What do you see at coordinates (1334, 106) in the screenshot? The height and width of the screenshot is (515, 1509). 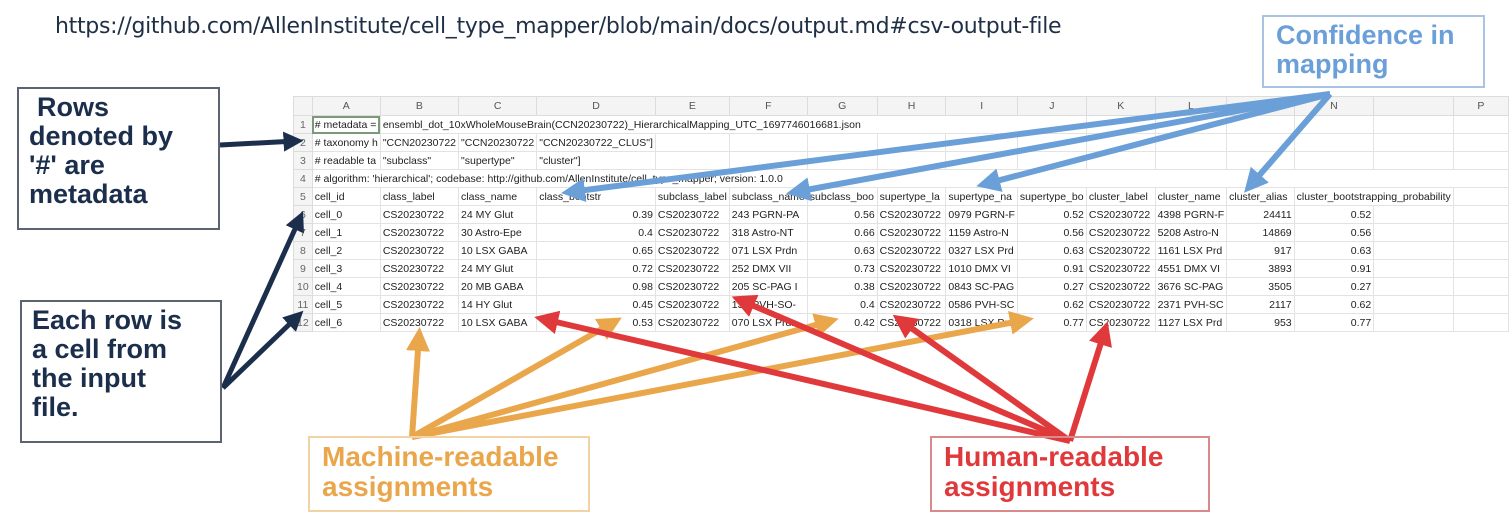 I see `column-header: N` at bounding box center [1334, 106].